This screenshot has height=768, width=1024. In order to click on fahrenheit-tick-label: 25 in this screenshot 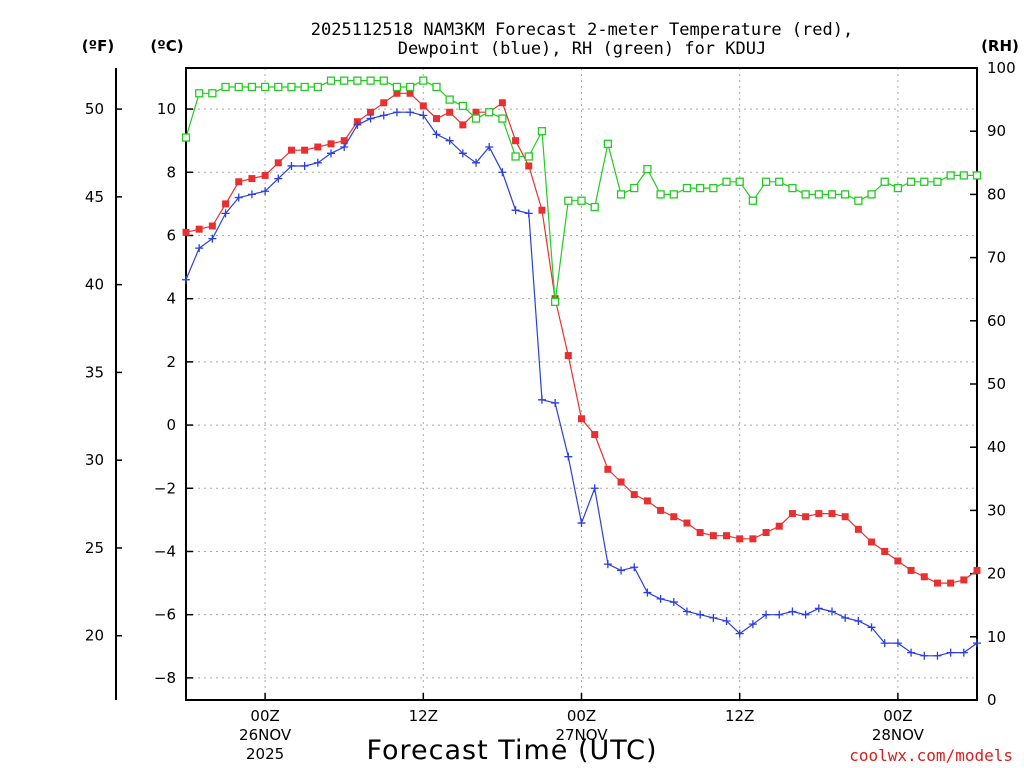, I will do `click(94, 548)`.